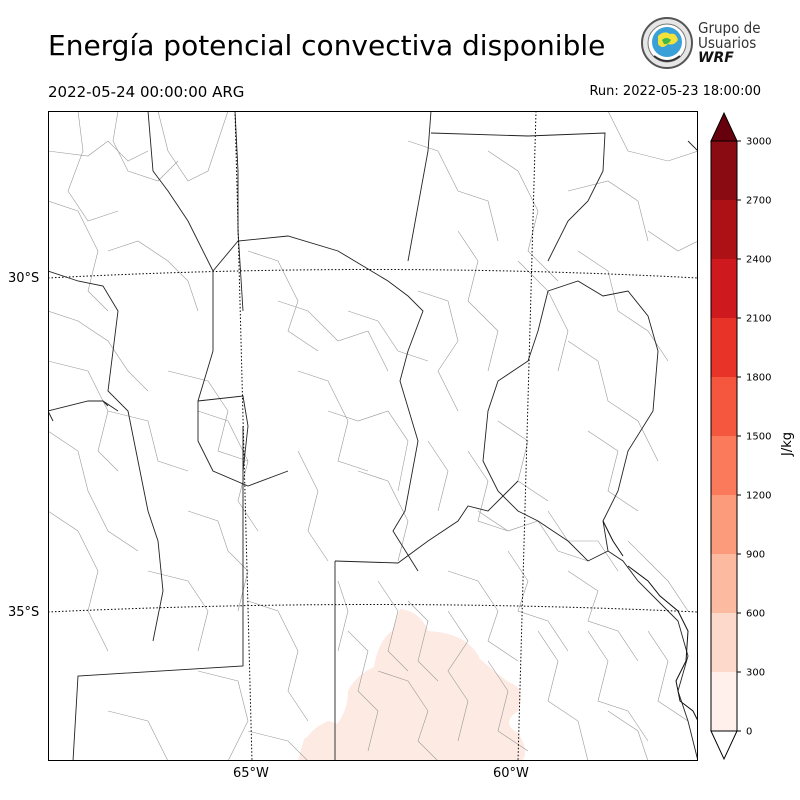  I want to click on colorbar-extend-min, so click(724, 745).